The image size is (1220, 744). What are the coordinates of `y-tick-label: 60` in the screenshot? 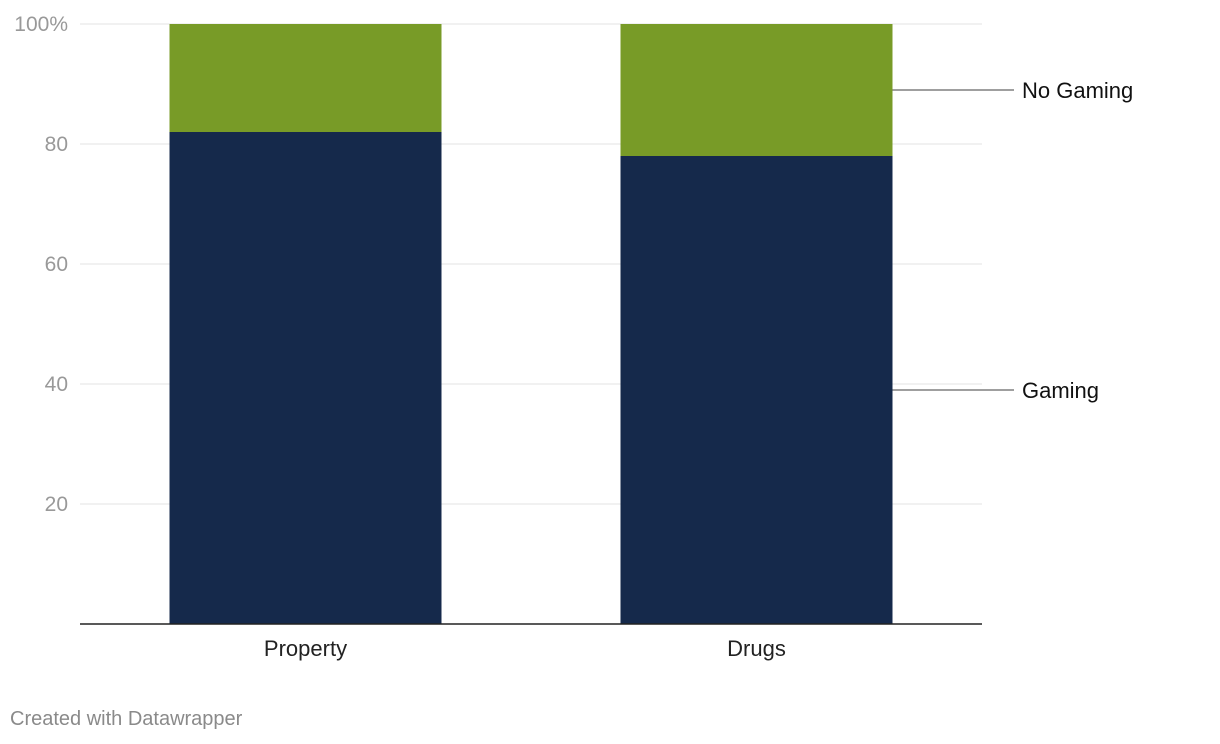 It's located at (56, 264).